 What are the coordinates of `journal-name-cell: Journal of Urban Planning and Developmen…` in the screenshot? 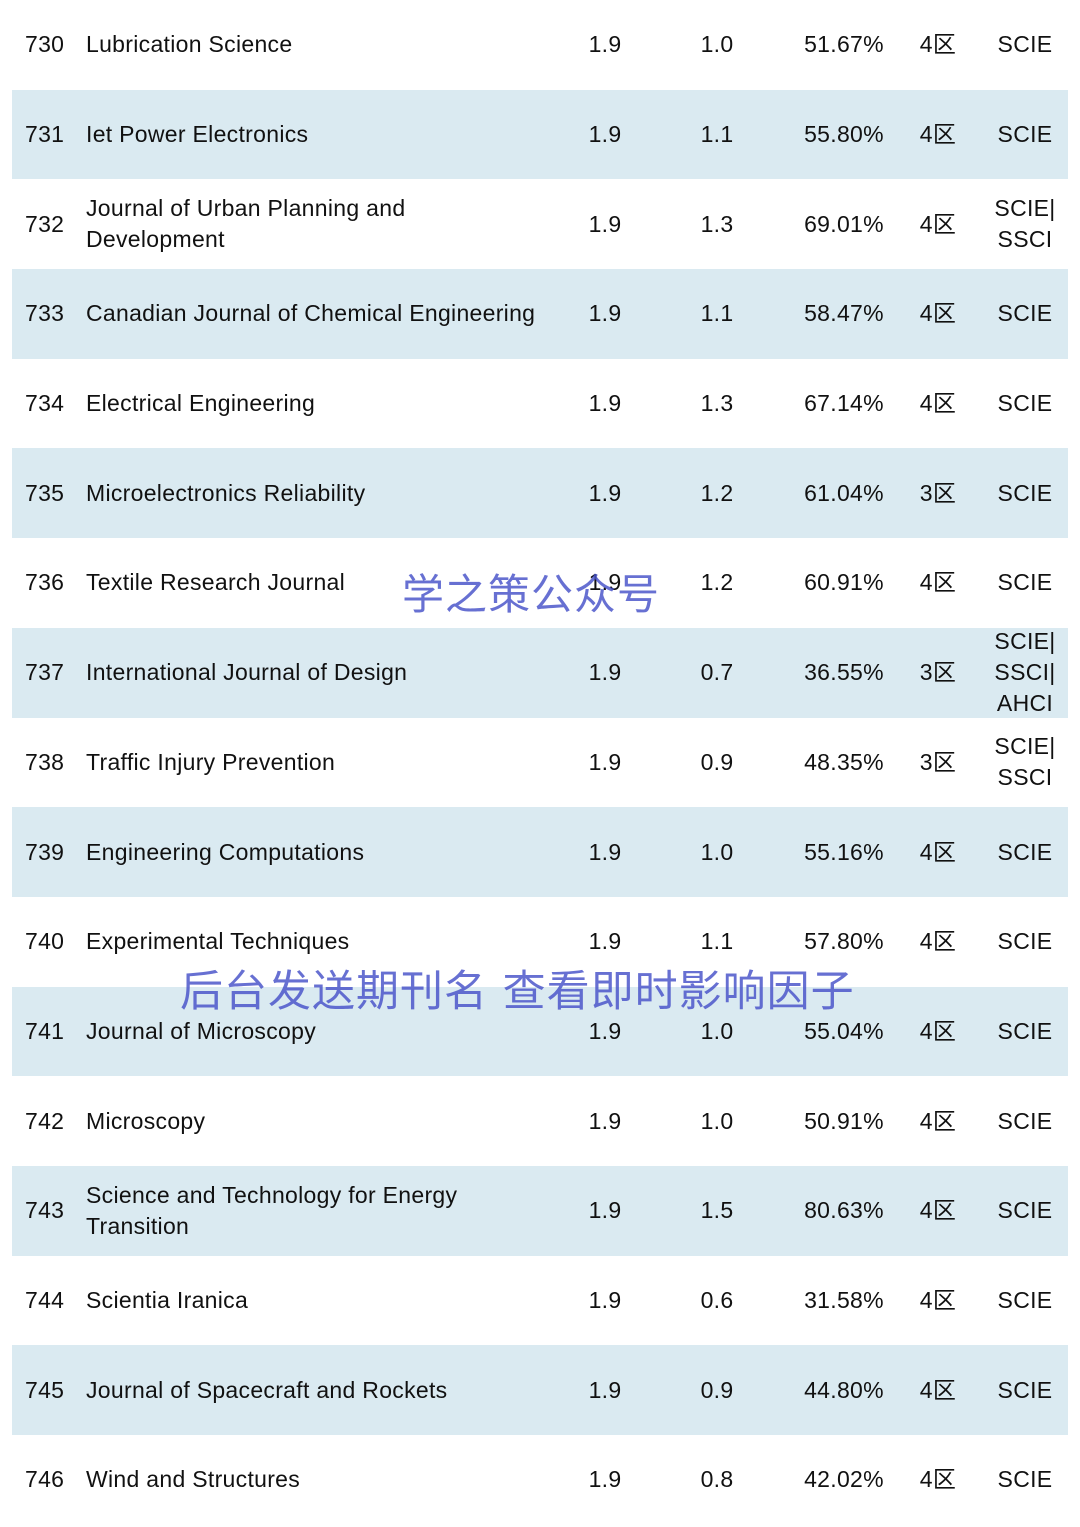 It's located at (316, 224).